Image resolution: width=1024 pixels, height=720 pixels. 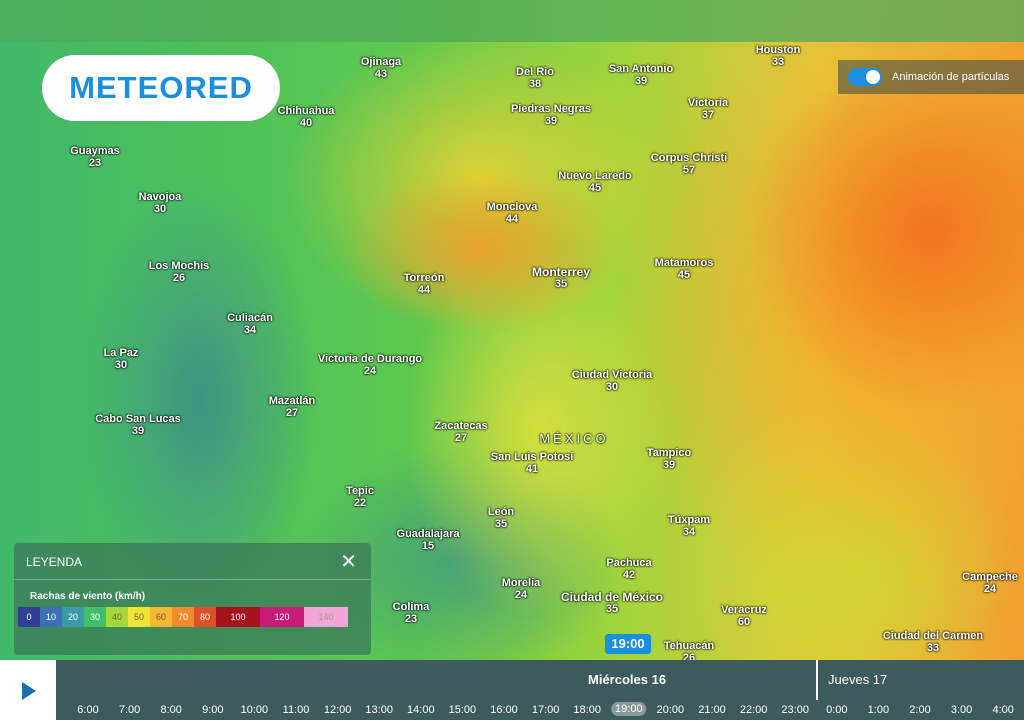 What do you see at coordinates (837, 710) in the screenshot?
I see `hour-label: 0:00` at bounding box center [837, 710].